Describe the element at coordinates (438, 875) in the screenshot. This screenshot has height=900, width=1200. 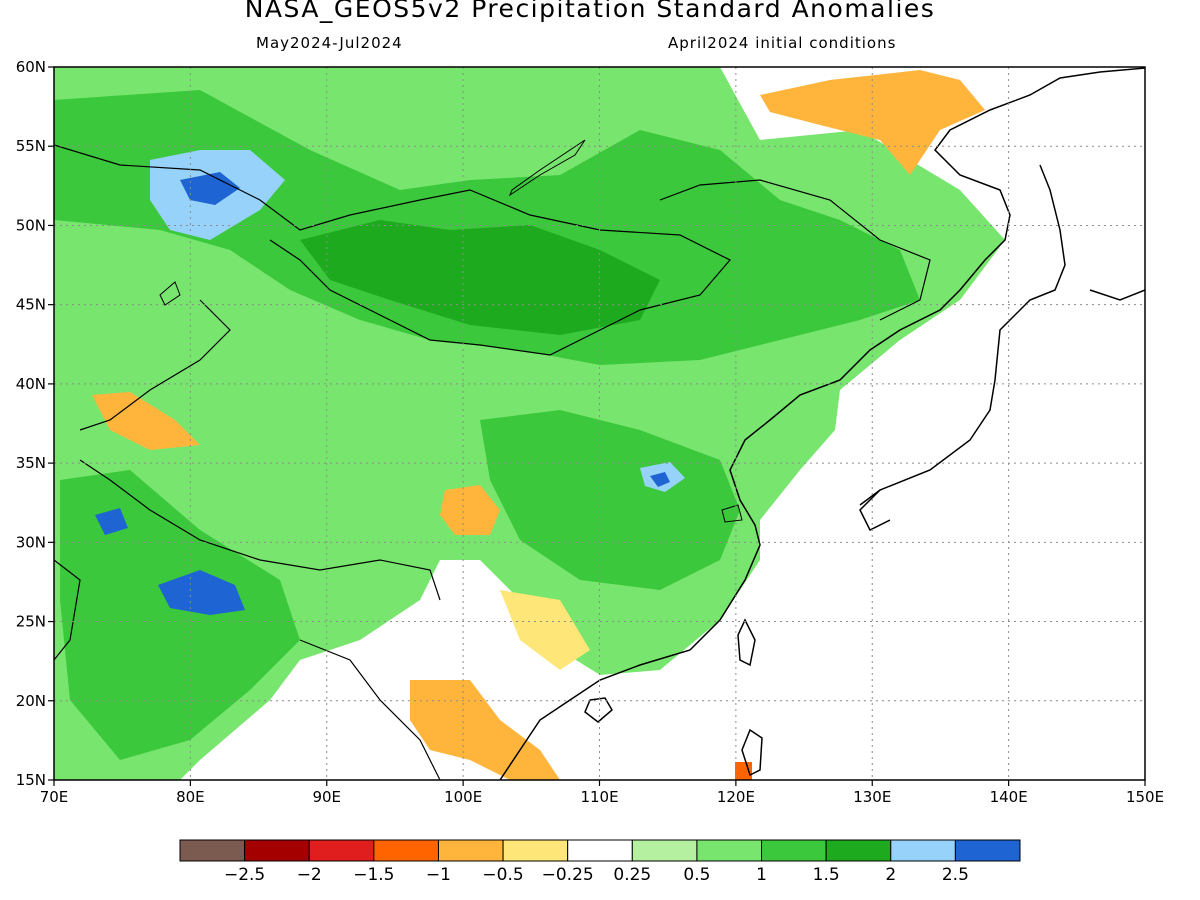
I see `colorbar-label: −1` at that location.